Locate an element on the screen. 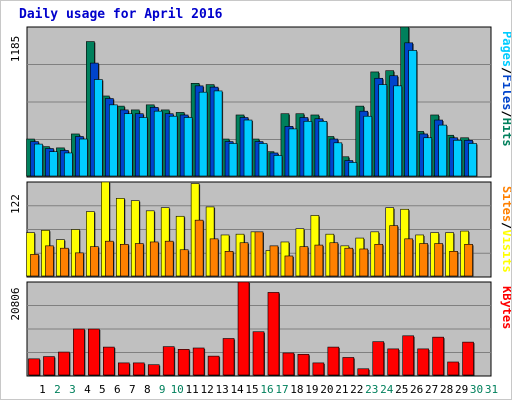 The width and height of the screenshot is (512, 400). day-label: 20 is located at coordinates (326, 389).